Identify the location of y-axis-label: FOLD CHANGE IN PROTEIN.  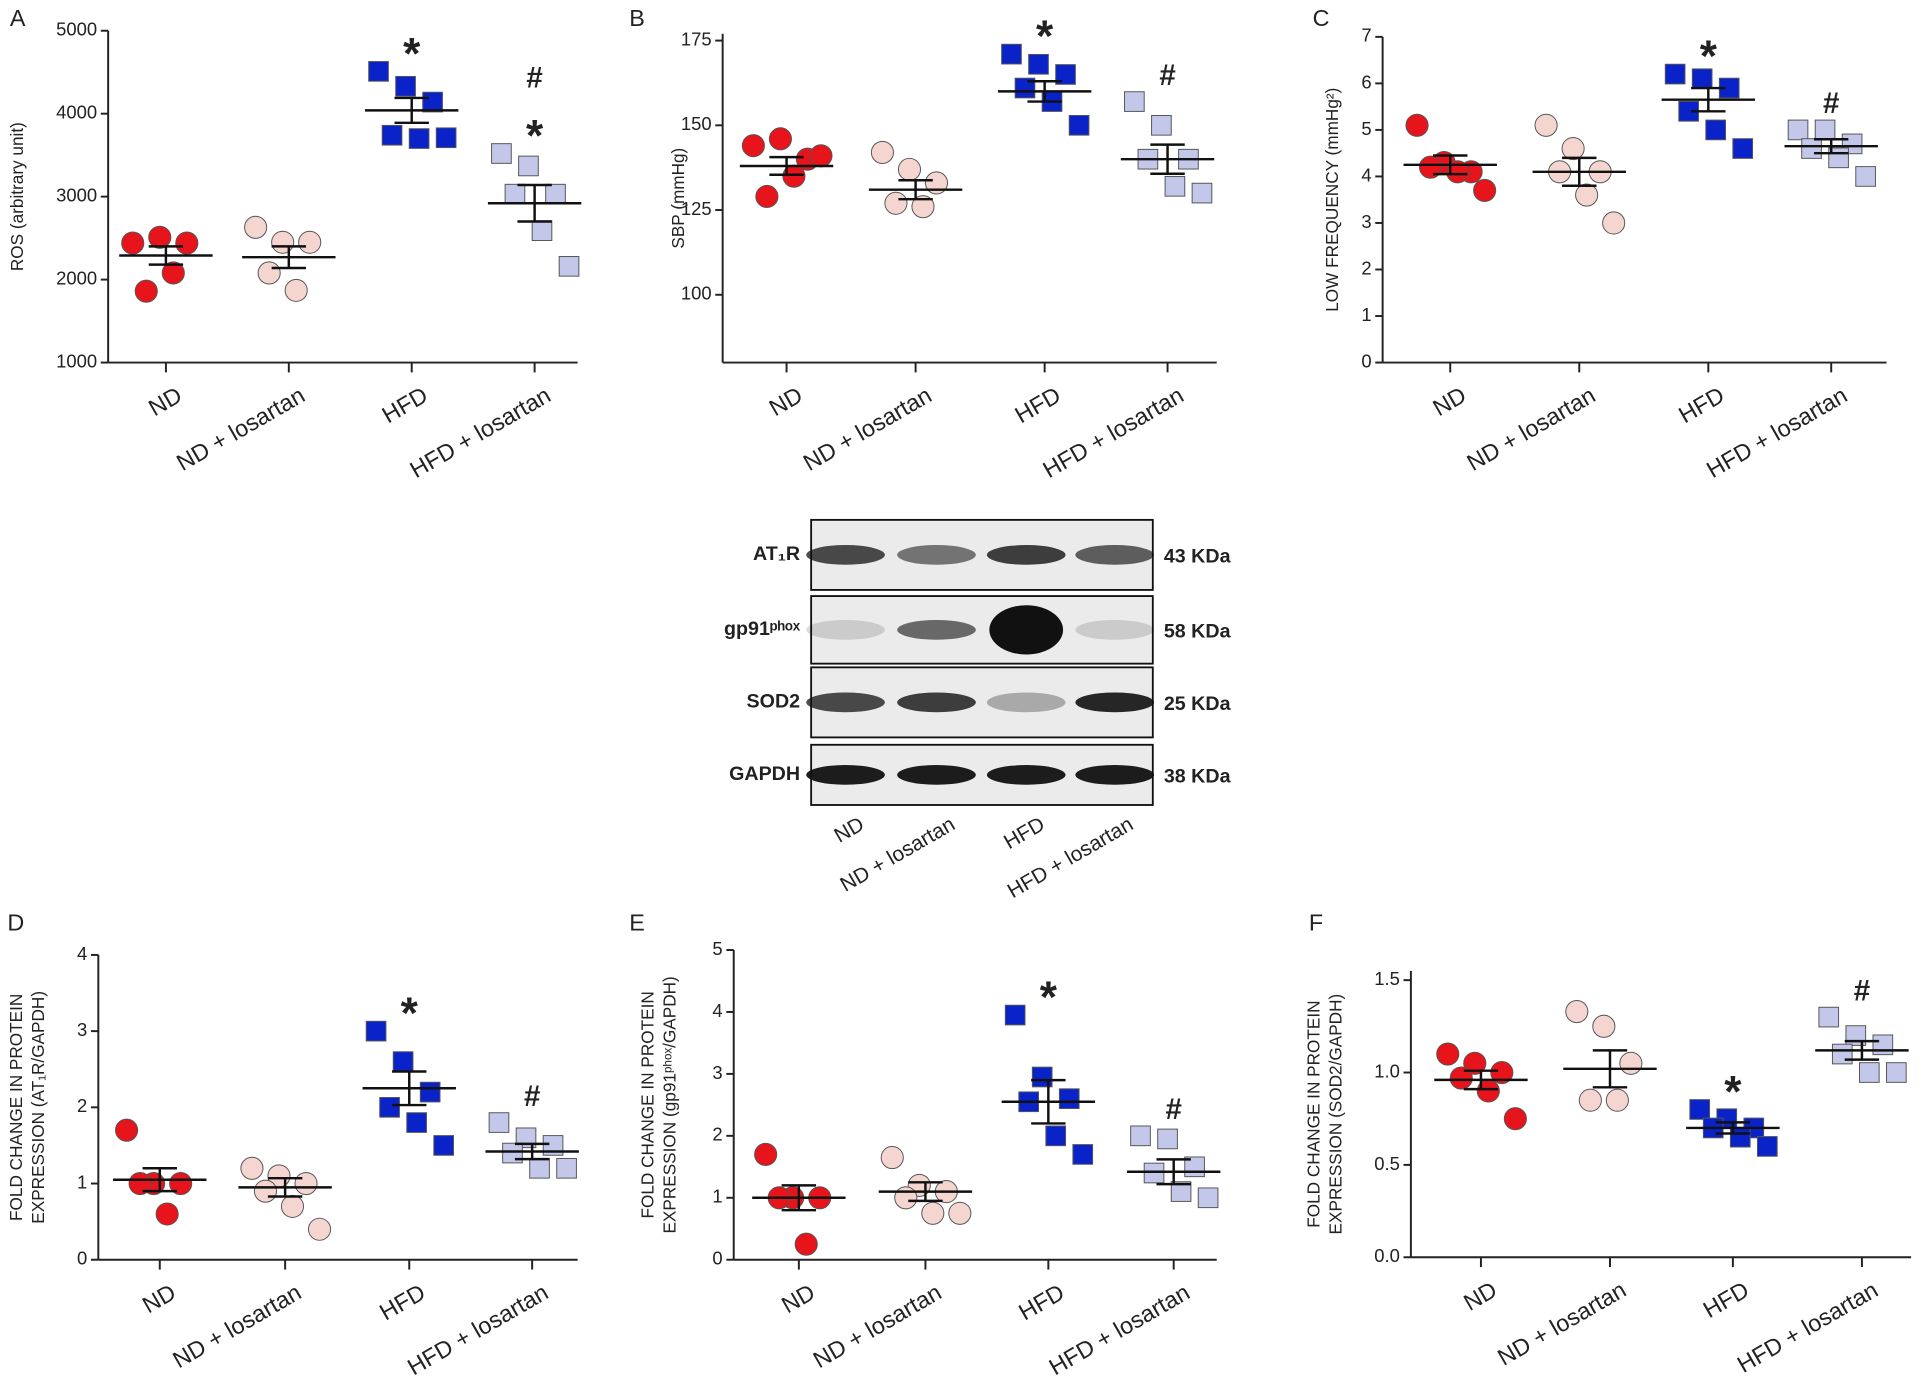
(647, 1104).